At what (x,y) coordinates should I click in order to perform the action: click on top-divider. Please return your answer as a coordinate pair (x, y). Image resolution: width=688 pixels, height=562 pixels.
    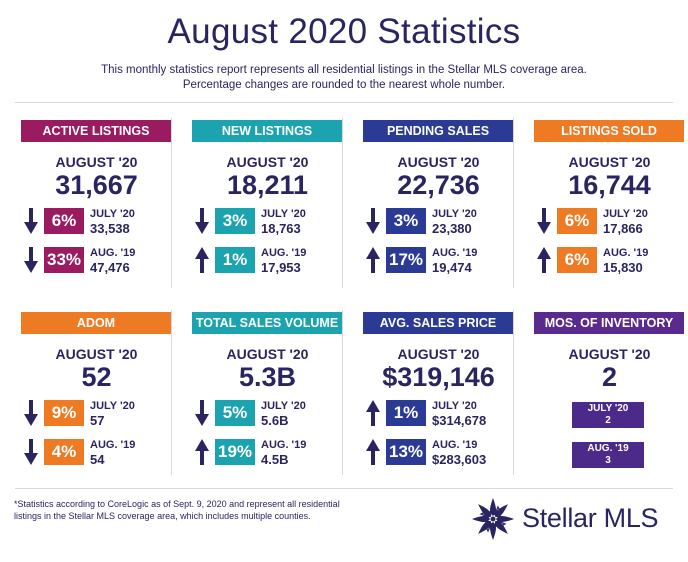
    Looking at the image, I should click on (344, 102).